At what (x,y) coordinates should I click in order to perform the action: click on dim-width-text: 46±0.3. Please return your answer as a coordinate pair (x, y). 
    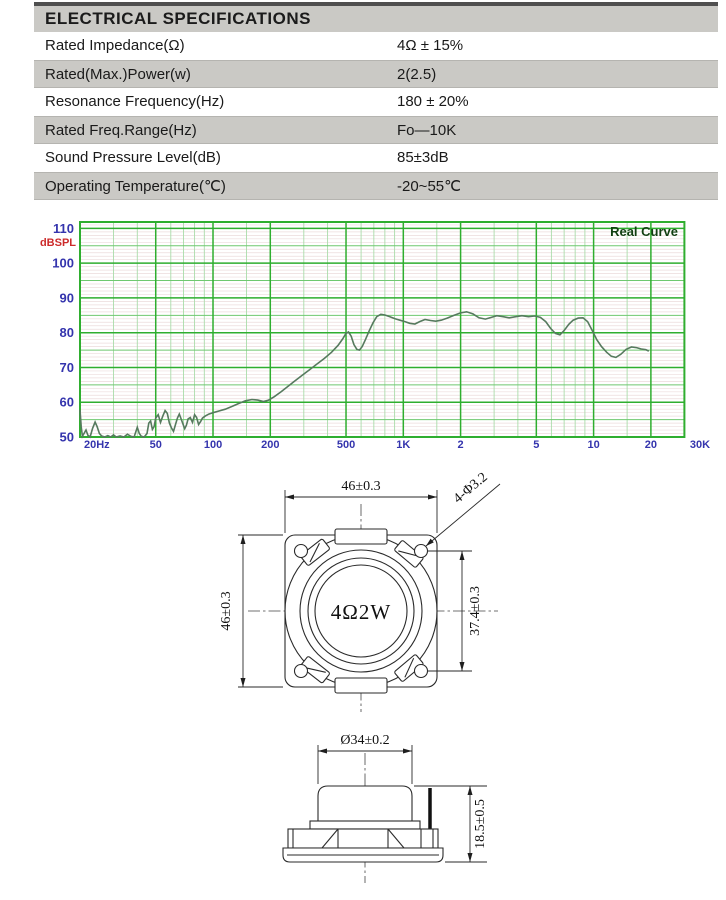
    Looking at the image, I should click on (360, 486).